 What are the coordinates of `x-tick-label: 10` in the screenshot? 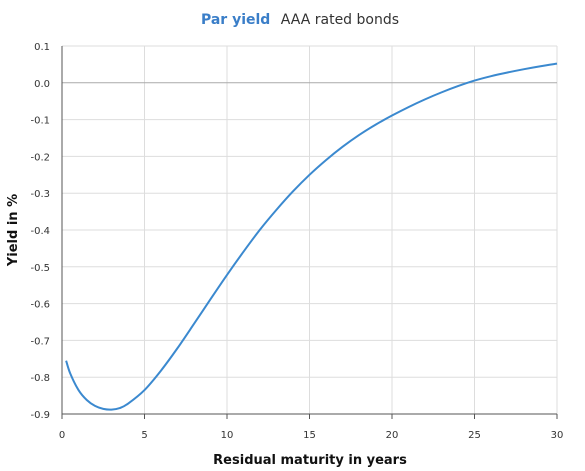 It's located at (227, 435).